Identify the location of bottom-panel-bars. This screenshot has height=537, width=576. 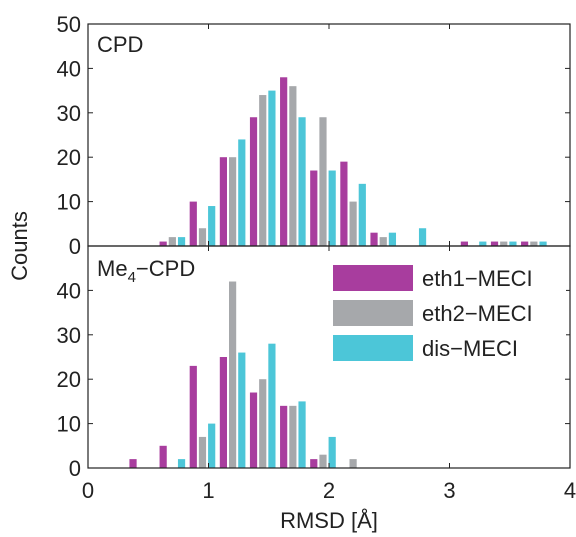
(243, 374).